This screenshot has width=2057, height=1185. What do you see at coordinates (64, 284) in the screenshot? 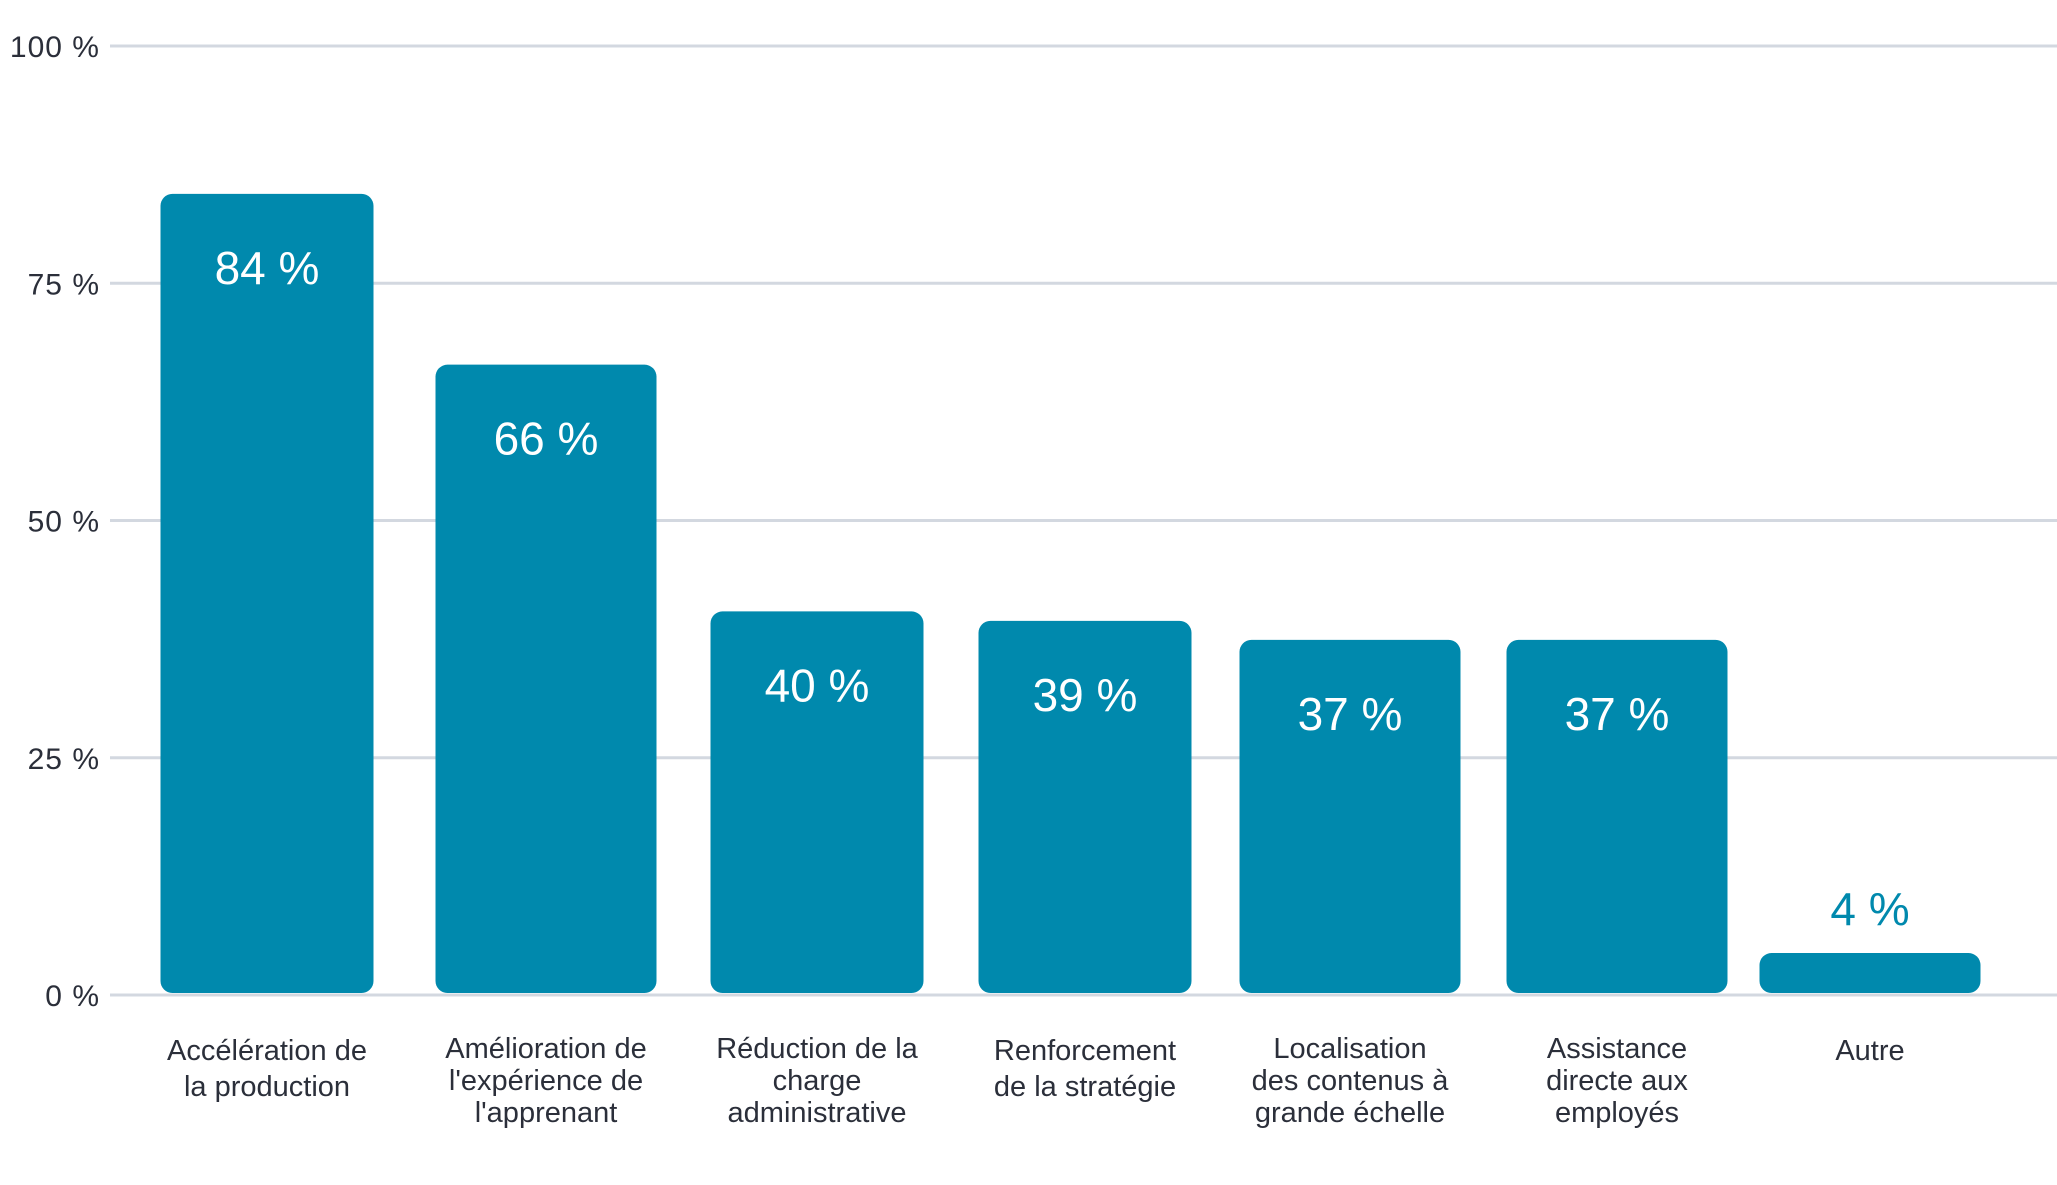
I see `y-tick-label-75: 75 %` at bounding box center [64, 284].